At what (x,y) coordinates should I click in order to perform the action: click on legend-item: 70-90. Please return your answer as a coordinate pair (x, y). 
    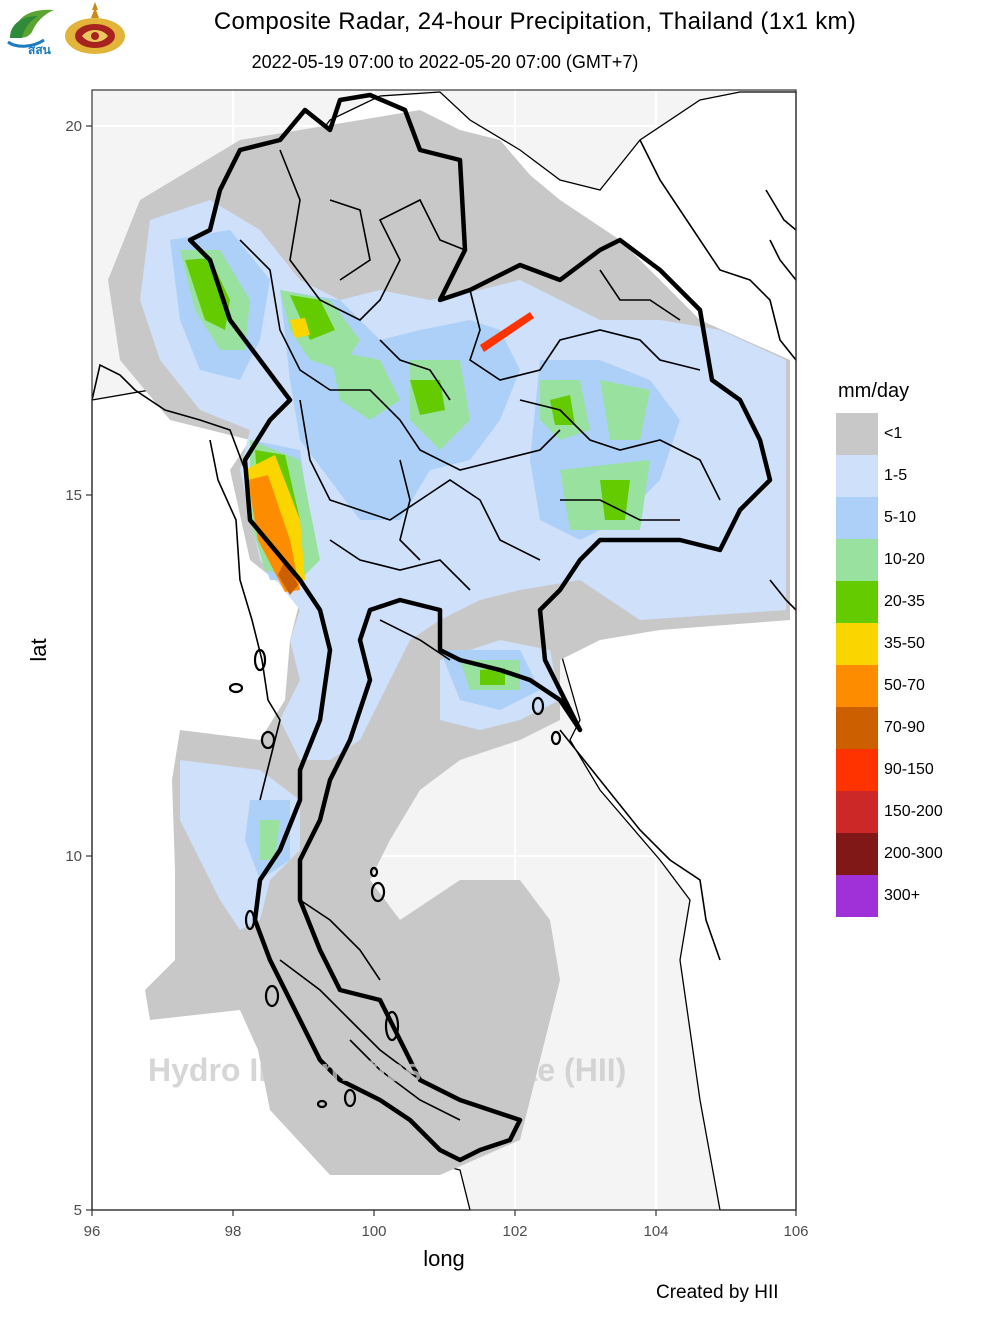
    Looking at the image, I should click on (911, 728).